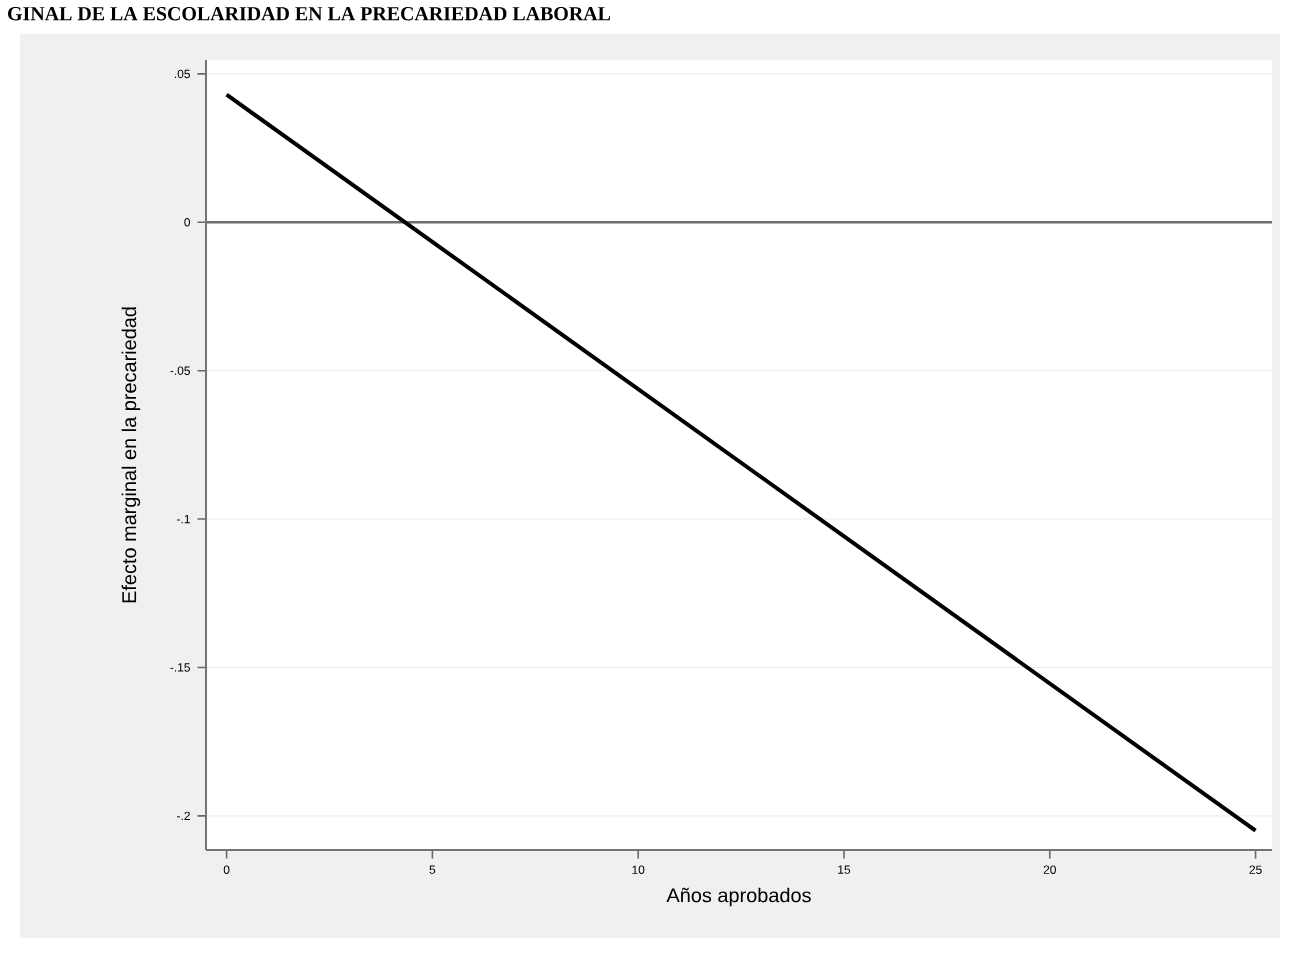 The width and height of the screenshot is (1290, 958). What do you see at coordinates (309, 14) in the screenshot?
I see `chart-title: GINAL DE LA ESCOLARIDAD EN LA PRECARIEDAD LABORAL` at bounding box center [309, 14].